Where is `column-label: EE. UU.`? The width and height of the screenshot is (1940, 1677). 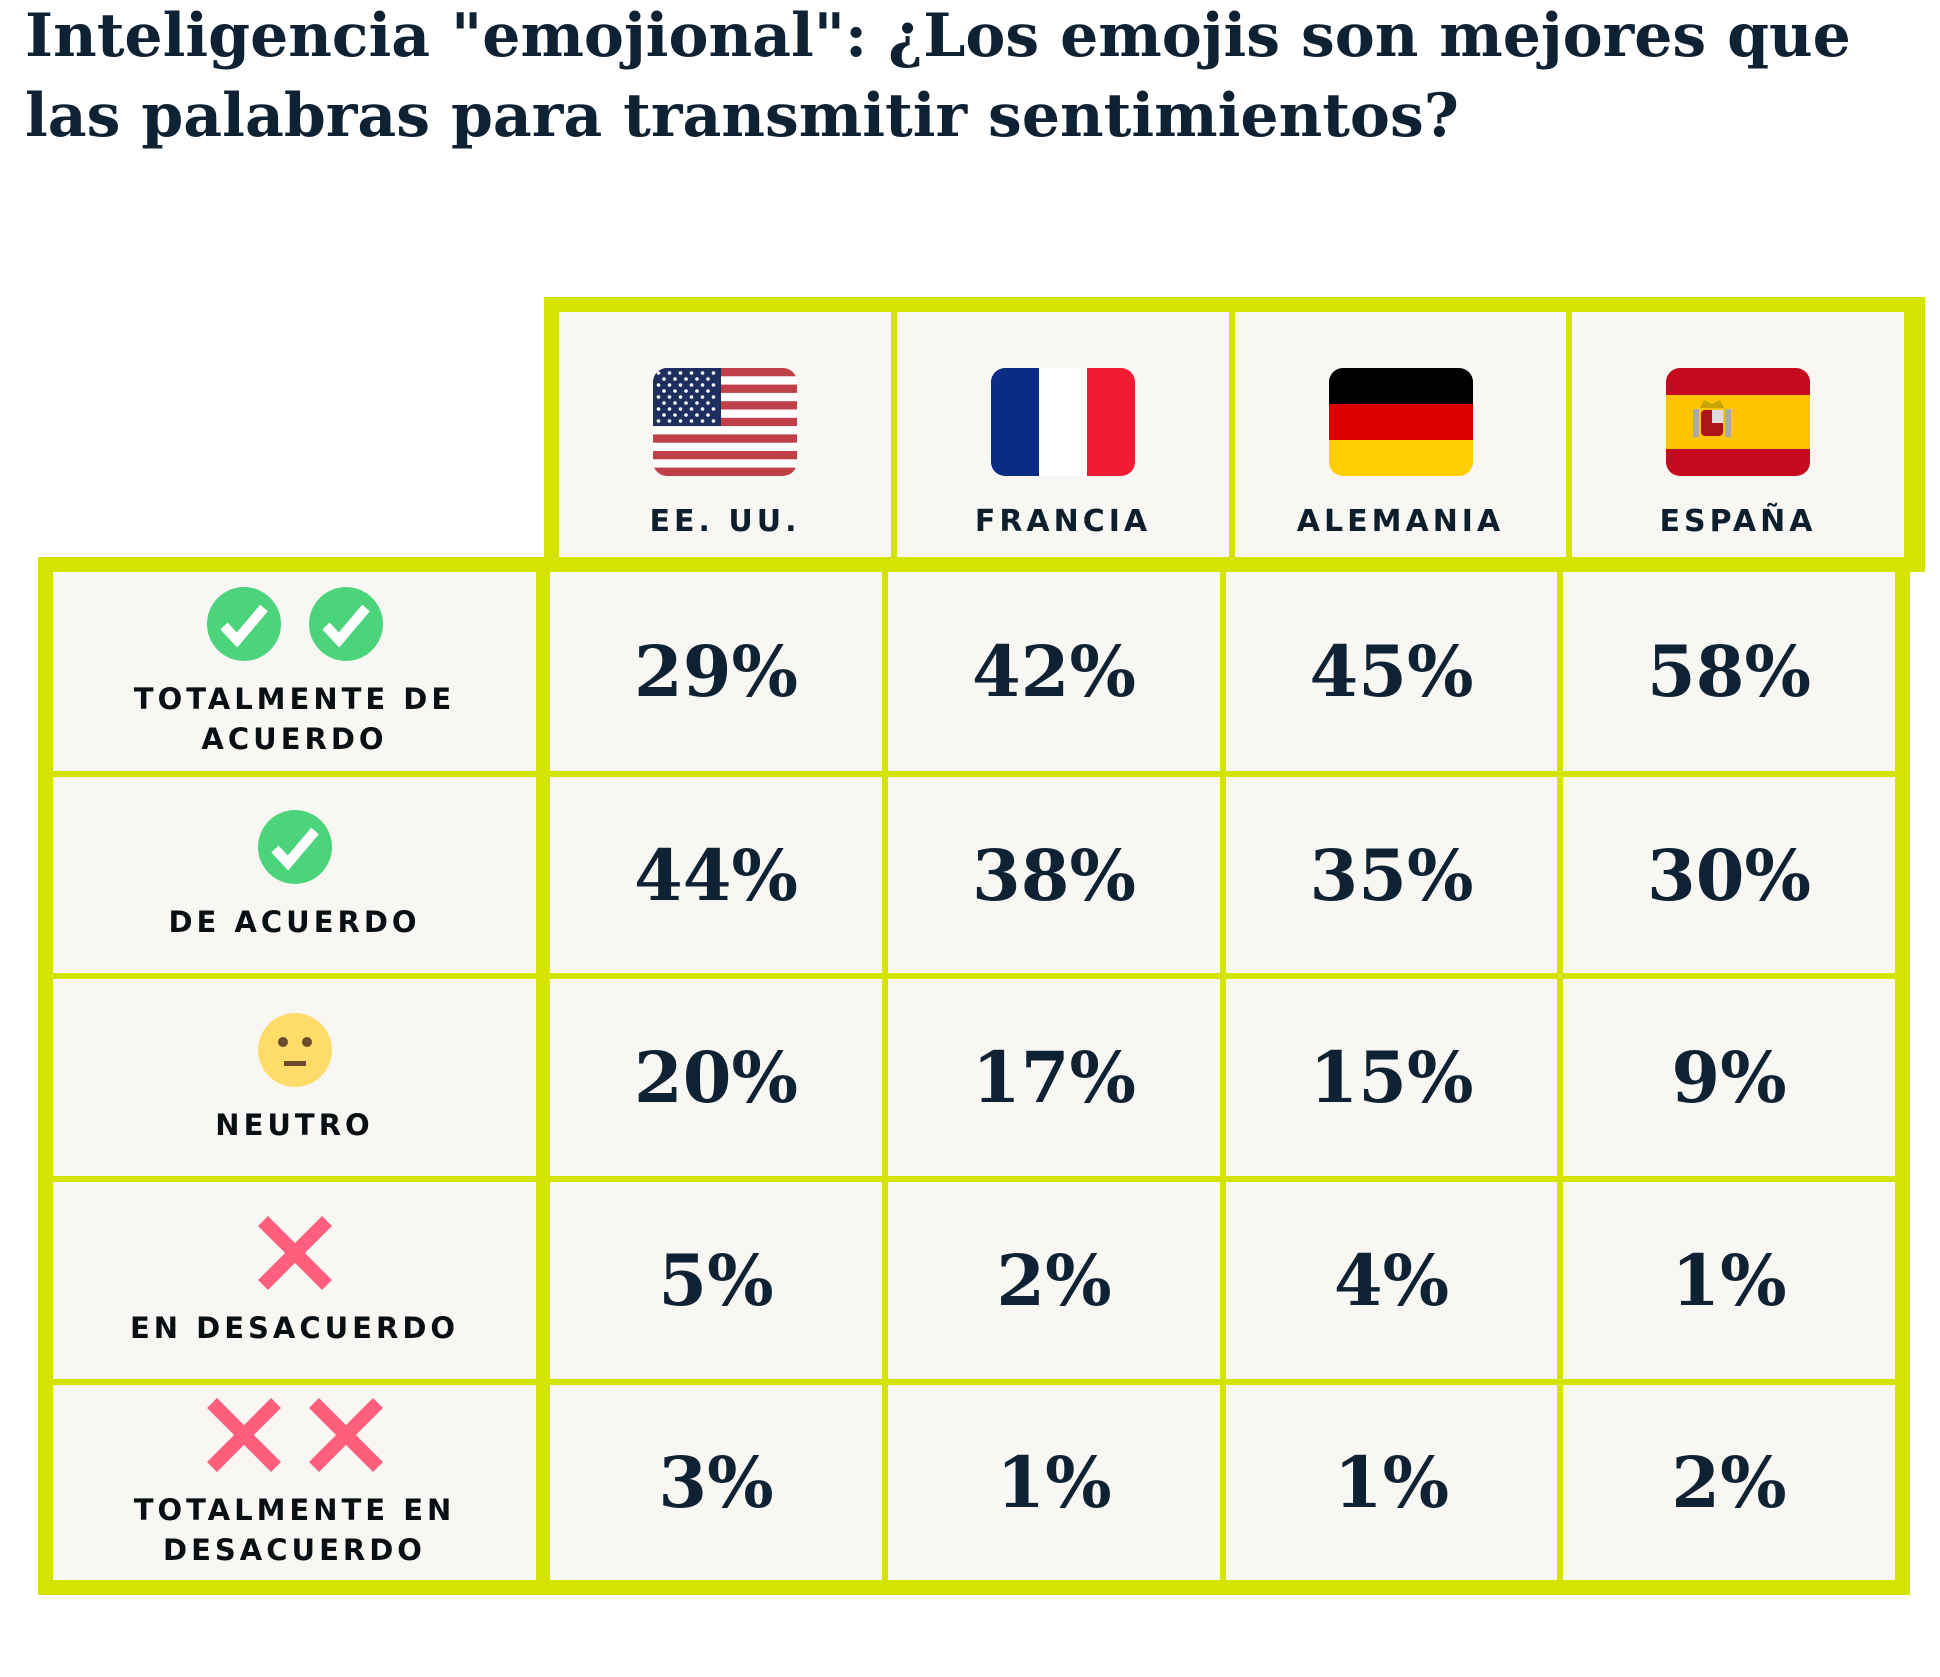
column-label: EE. UU. is located at coordinates (725, 521).